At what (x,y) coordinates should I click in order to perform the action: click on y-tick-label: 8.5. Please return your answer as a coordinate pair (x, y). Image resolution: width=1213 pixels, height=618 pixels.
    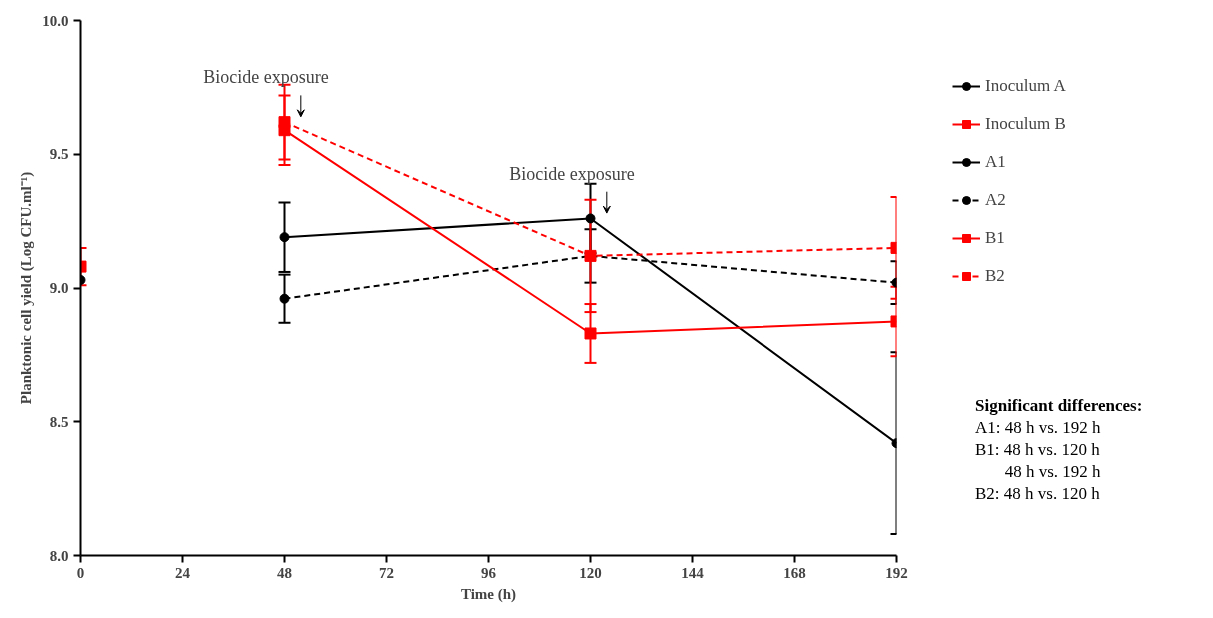
    Looking at the image, I should click on (59, 421).